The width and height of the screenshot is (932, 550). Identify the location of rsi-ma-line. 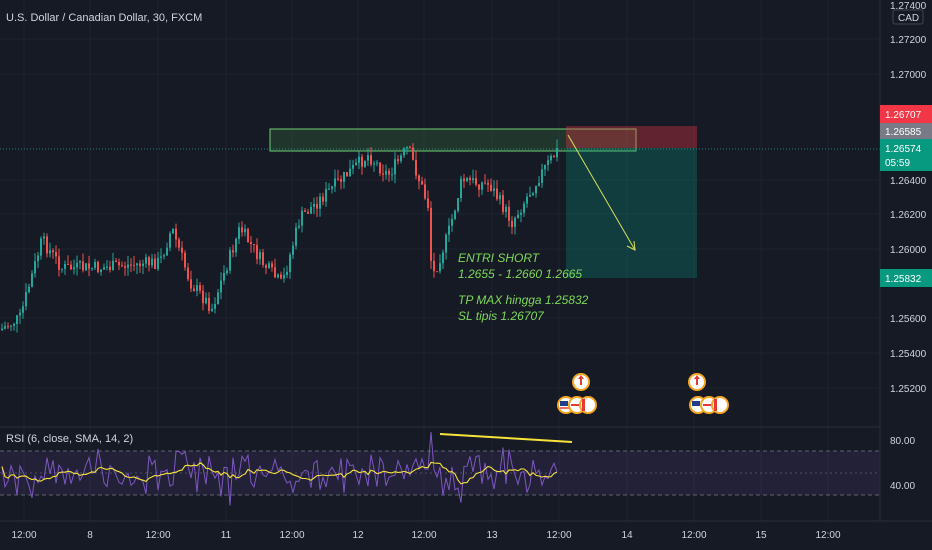
(279, 473).